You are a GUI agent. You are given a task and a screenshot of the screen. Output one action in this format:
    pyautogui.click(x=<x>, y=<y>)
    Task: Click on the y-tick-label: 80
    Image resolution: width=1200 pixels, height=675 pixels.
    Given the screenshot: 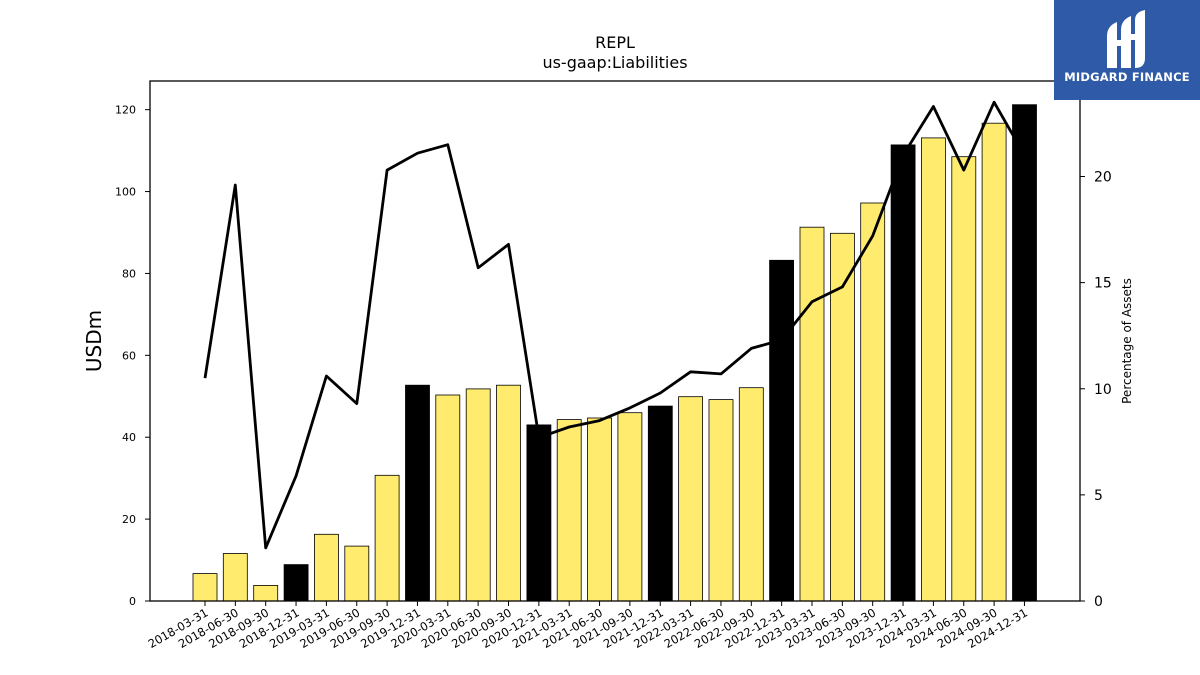 What is the action you would take?
    pyautogui.click(x=129, y=273)
    